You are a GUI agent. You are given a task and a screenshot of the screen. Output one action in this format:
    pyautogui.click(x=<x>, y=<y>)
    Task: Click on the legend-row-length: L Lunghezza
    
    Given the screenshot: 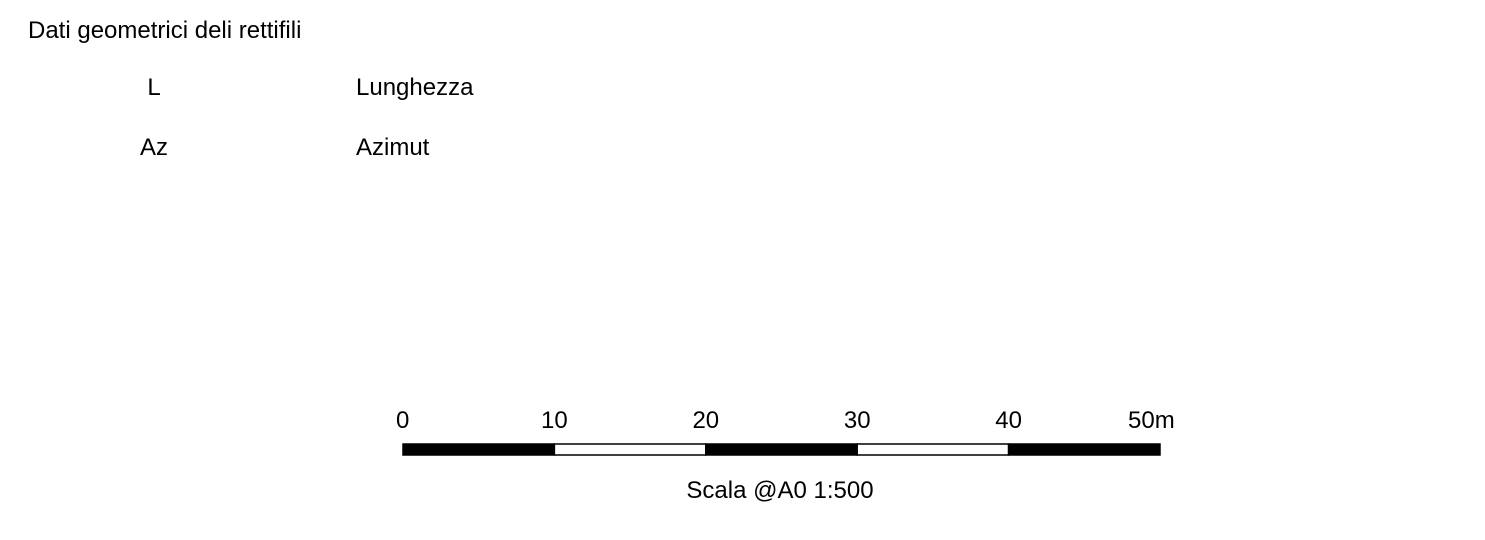 What is the action you would take?
    pyautogui.click(x=400, y=88)
    